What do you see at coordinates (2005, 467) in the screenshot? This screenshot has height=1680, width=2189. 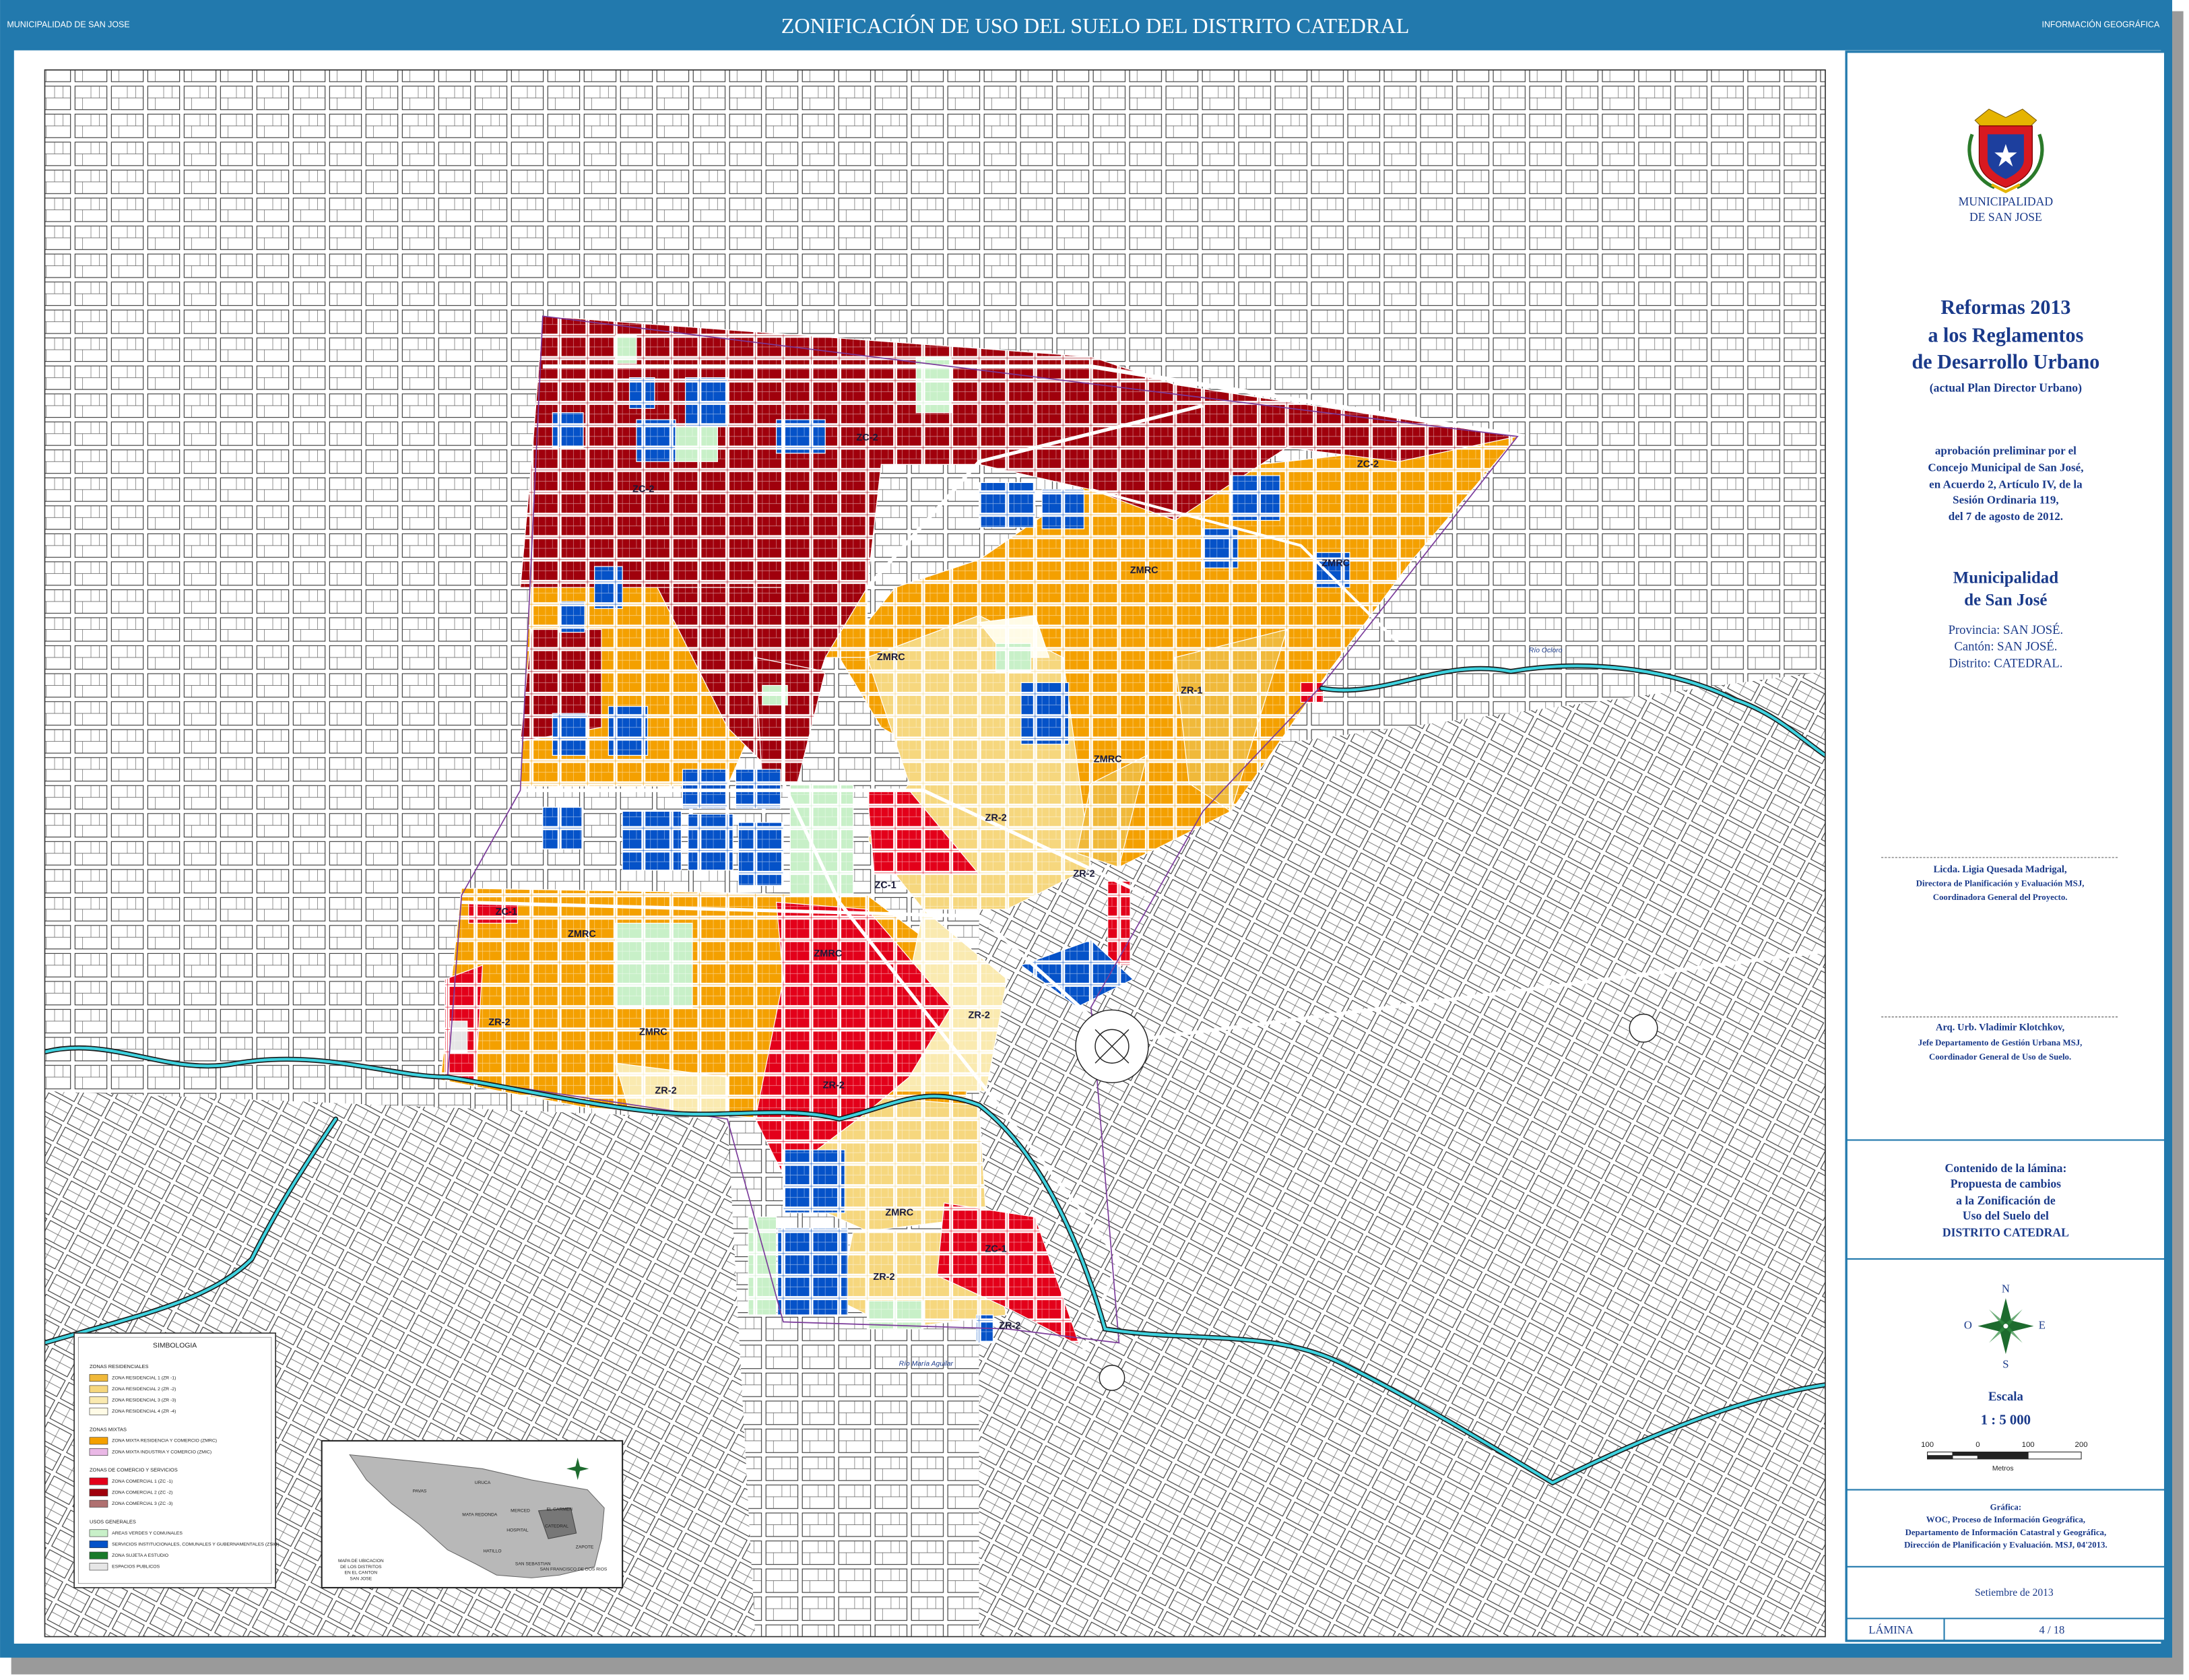 I see `approval-line: Concejo Municipal de San José,` at bounding box center [2005, 467].